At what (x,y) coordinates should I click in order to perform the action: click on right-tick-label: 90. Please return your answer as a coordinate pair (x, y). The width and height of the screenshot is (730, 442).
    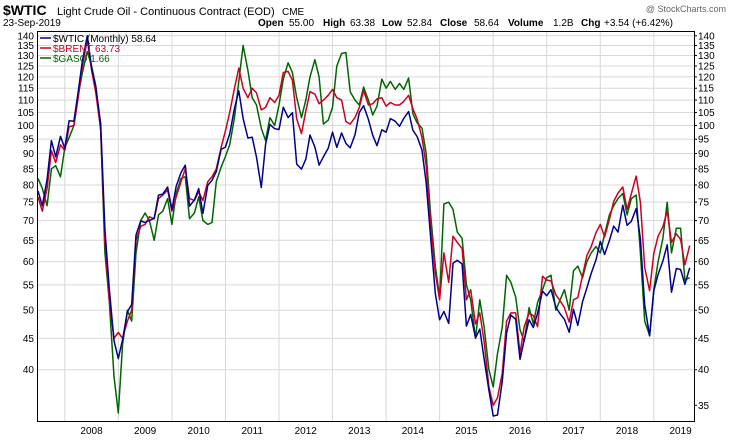
    Looking at the image, I should click on (704, 154).